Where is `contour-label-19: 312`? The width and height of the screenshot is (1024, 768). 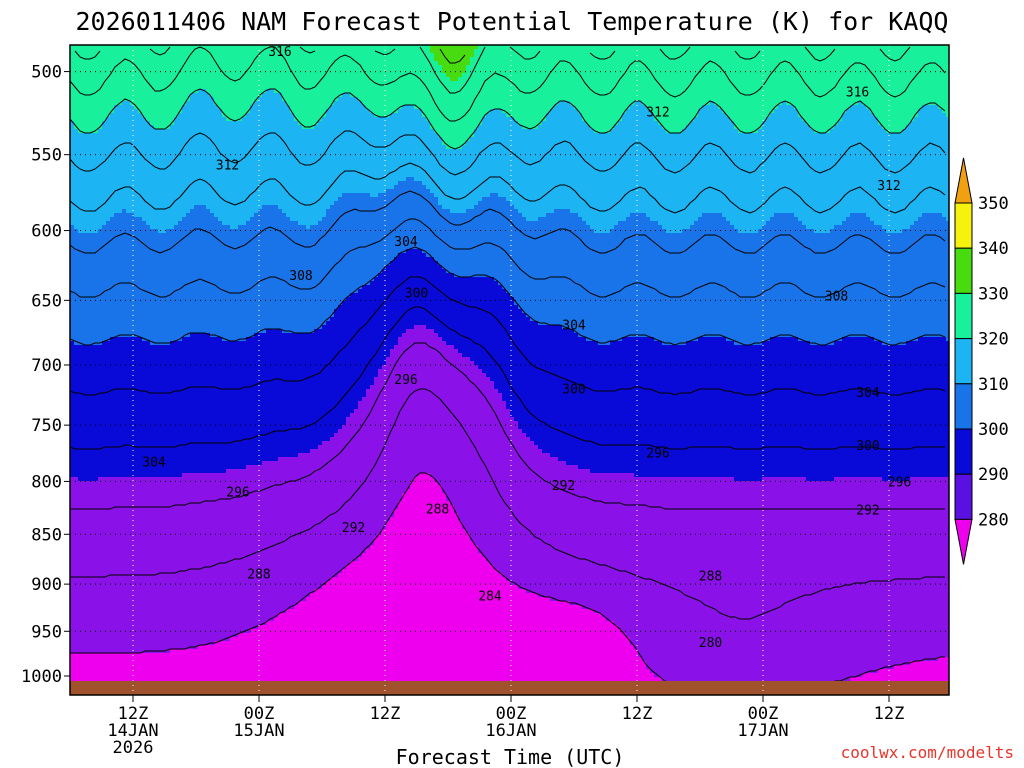 contour-label-19: 312 is located at coordinates (888, 186).